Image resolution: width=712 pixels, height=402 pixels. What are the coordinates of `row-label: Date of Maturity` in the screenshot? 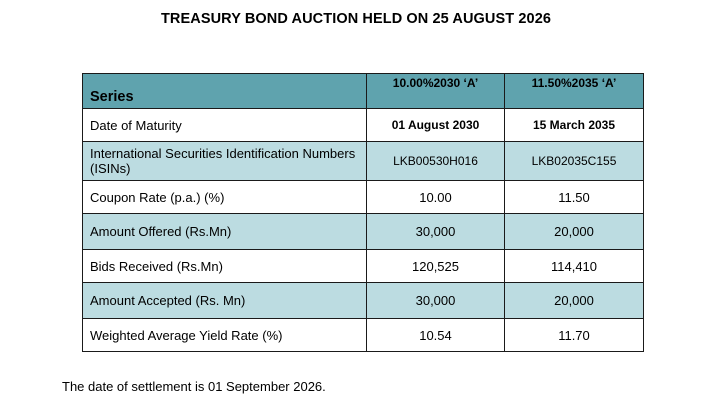 It's located at (224, 125).